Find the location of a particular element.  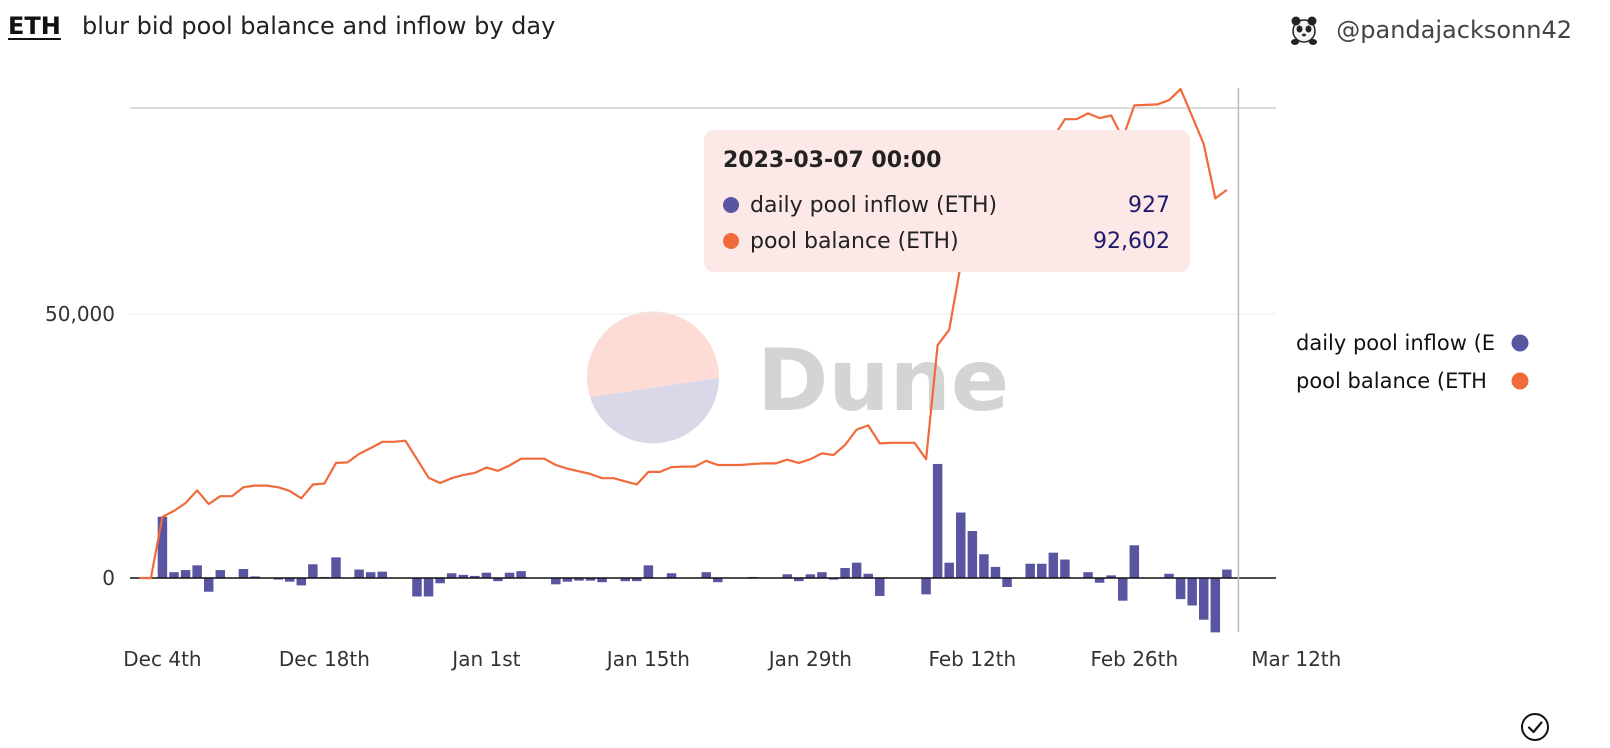

x-tick-label: Feb 26th is located at coordinates (1134, 659).